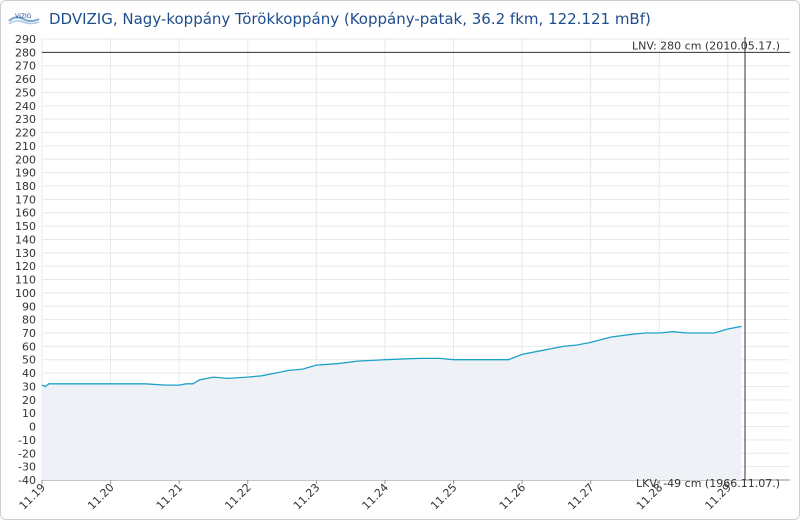 This screenshot has width=800, height=520. I want to click on y-tick-label: 80, so click(29, 320).